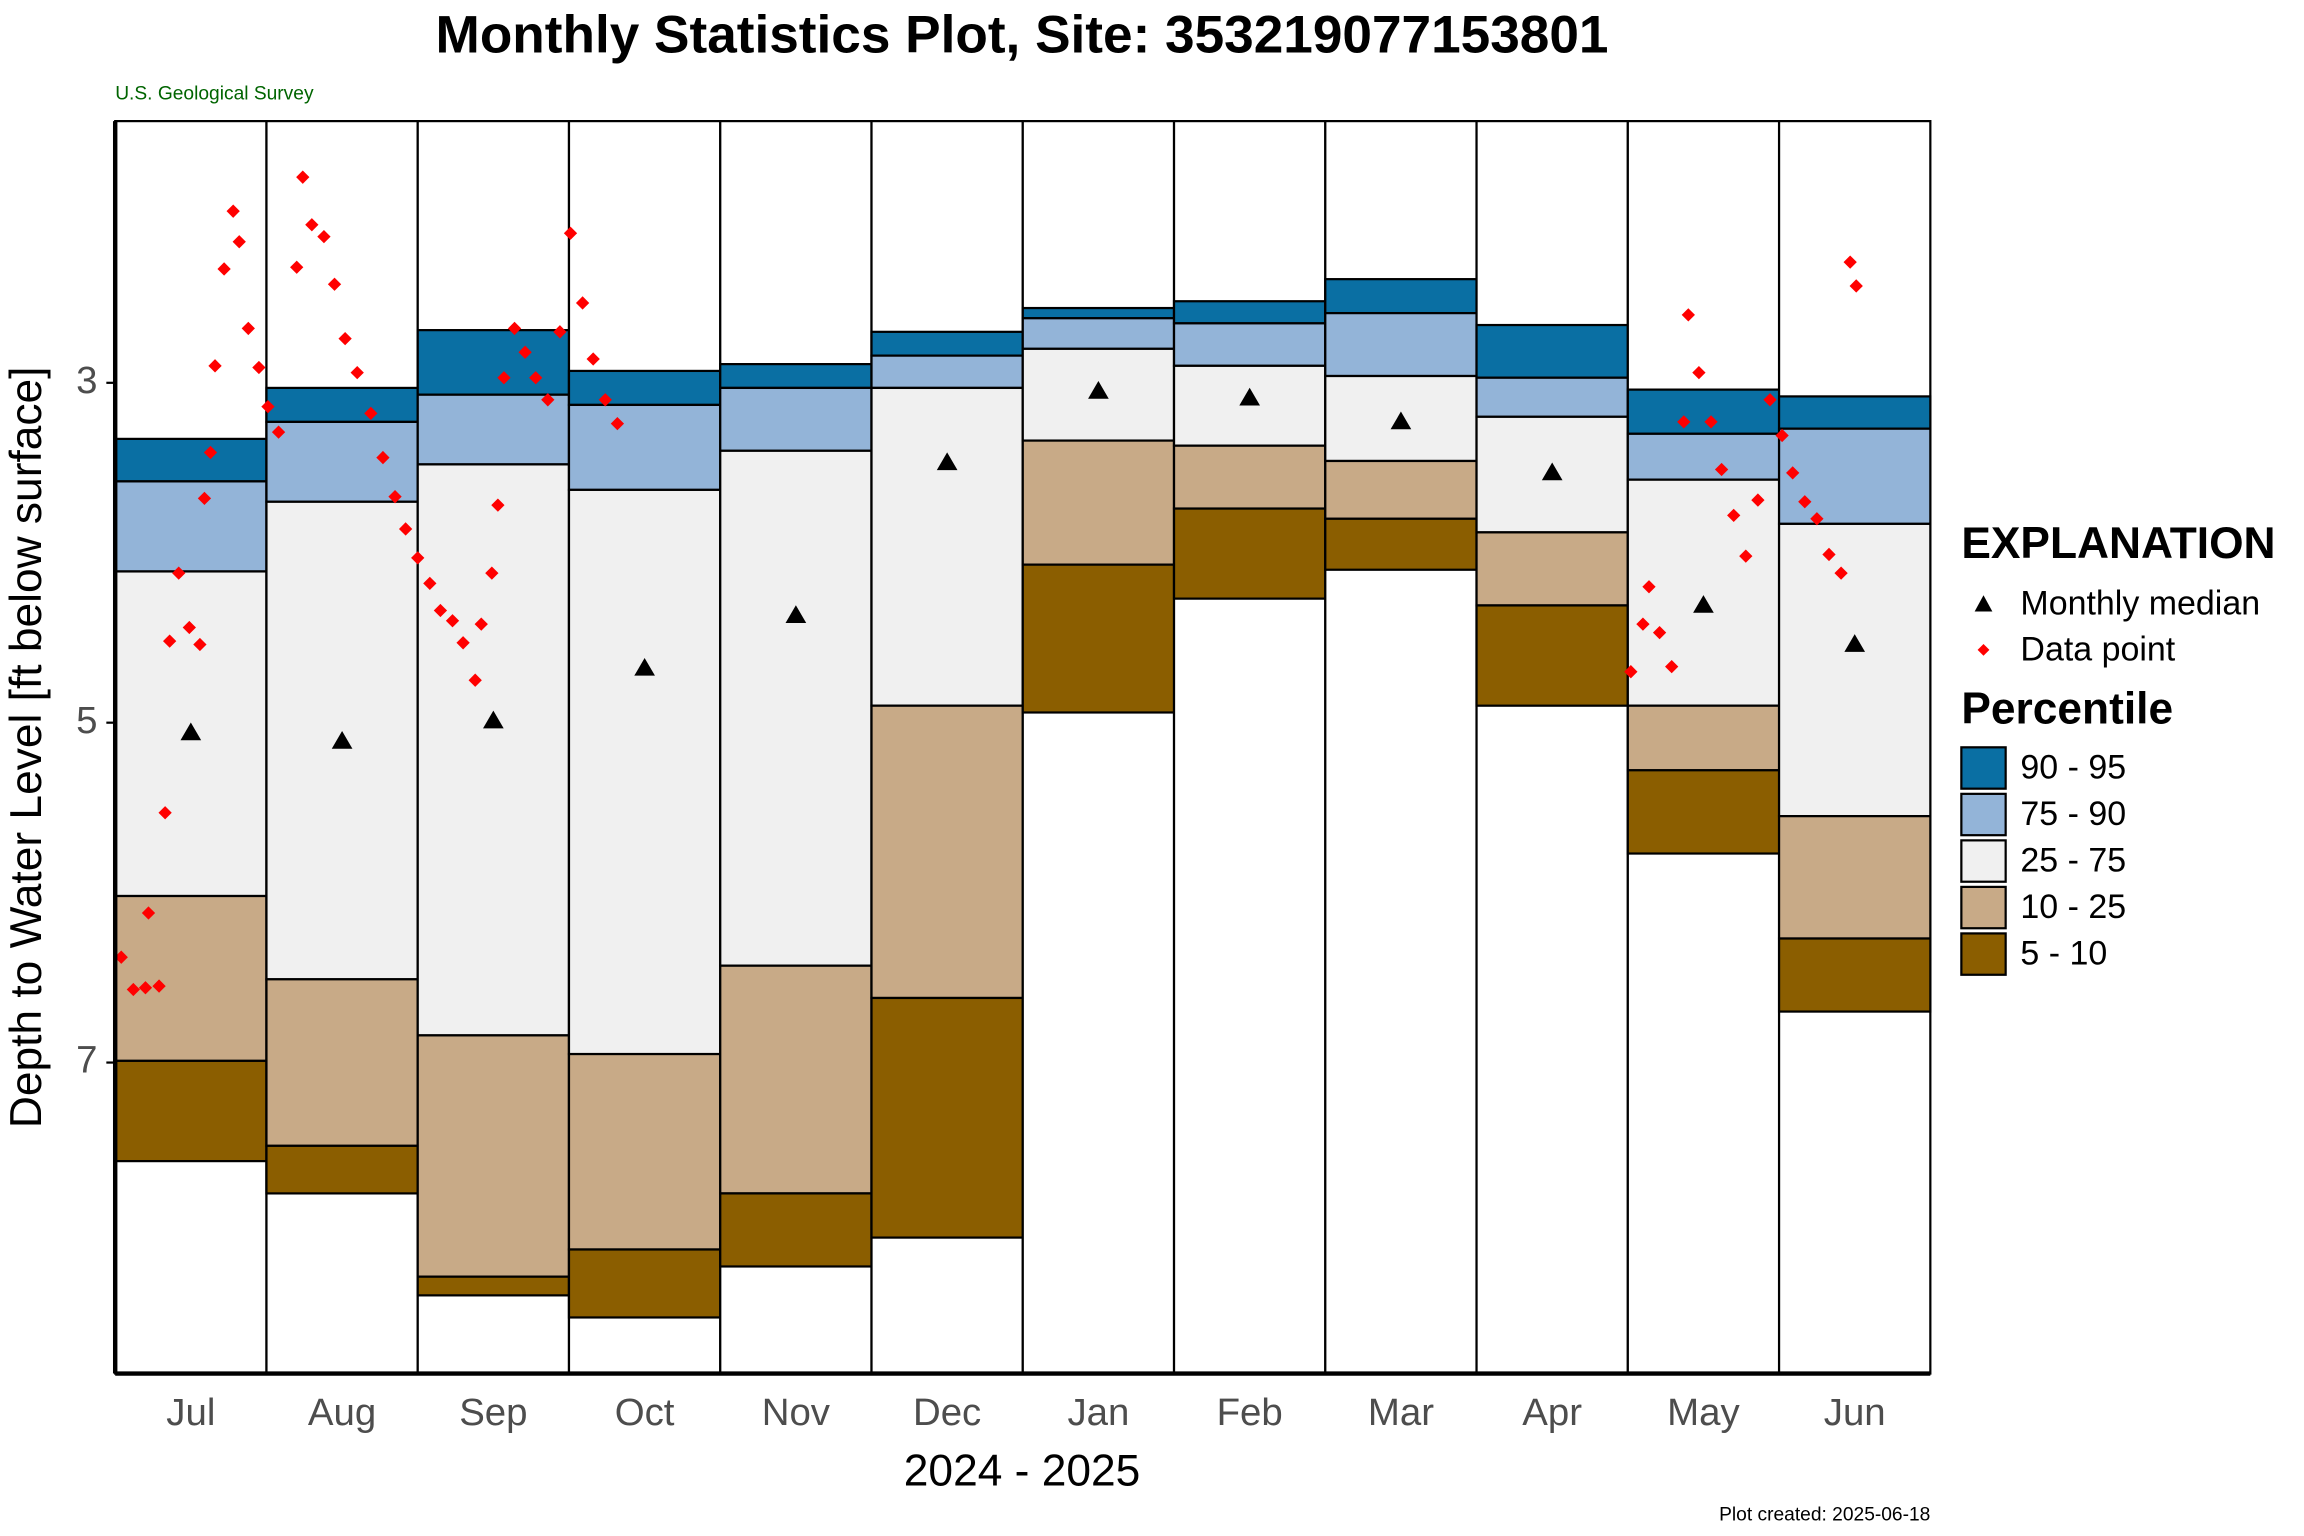  What do you see at coordinates (1983, 649) in the screenshot?
I see `legend-point-symbol` at bounding box center [1983, 649].